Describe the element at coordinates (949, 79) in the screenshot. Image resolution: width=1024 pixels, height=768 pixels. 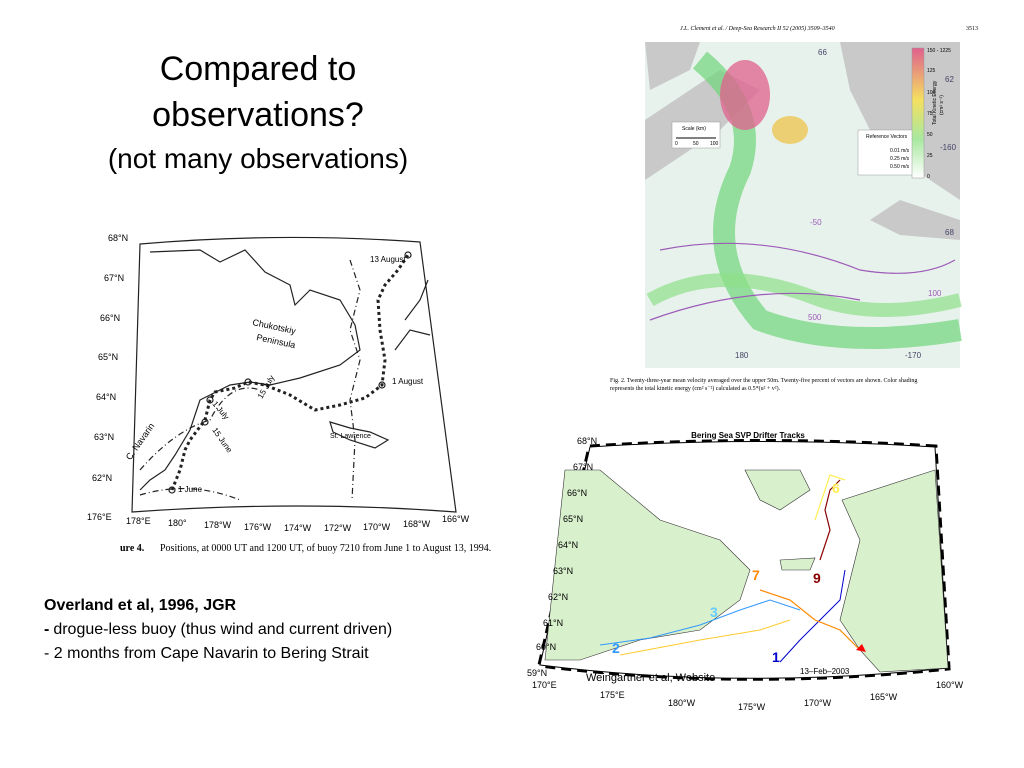
I see `contour-label: 62` at that location.